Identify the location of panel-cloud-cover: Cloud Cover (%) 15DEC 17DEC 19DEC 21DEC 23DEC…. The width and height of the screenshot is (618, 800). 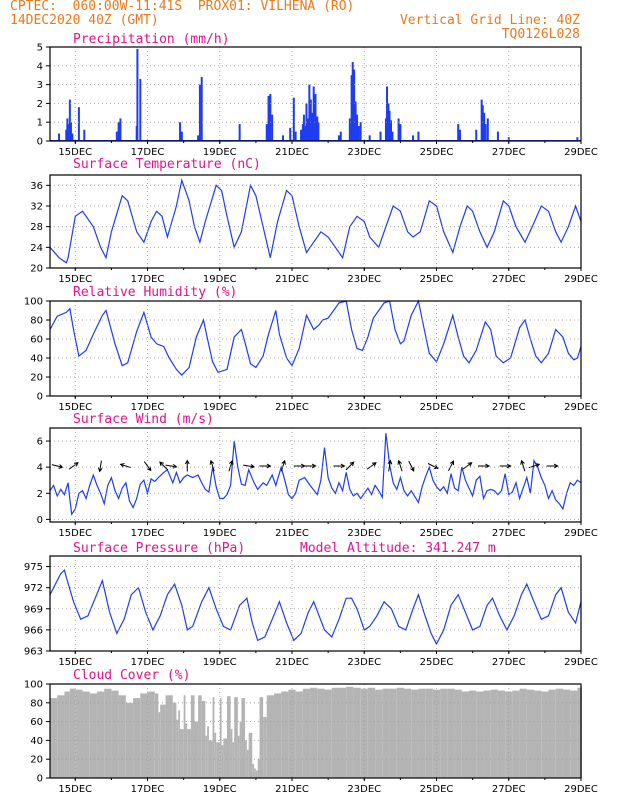
(311, 731).